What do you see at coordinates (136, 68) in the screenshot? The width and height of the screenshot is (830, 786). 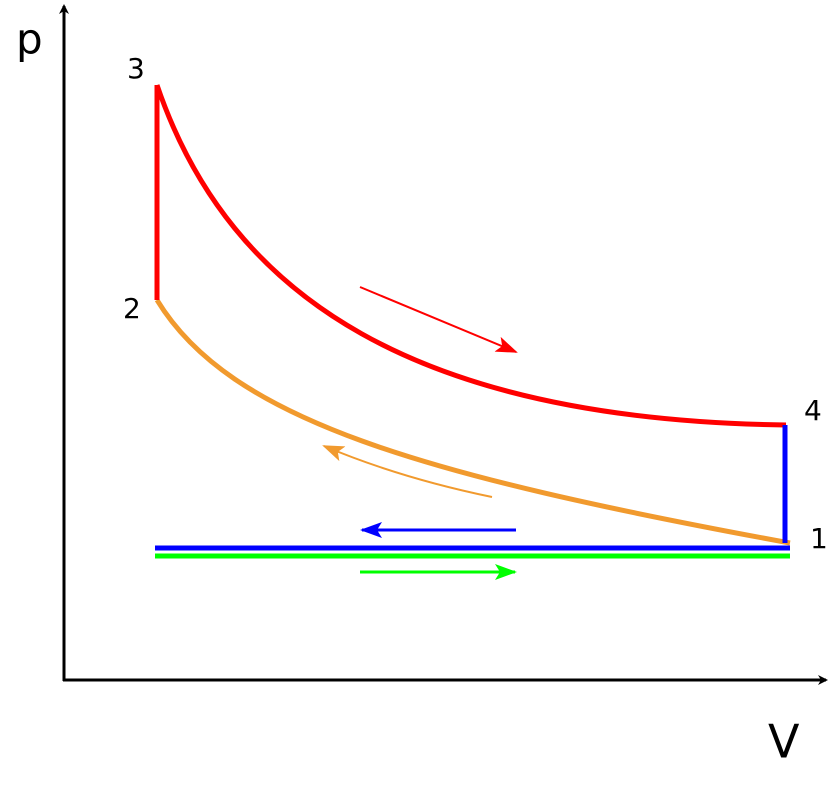 I see `point-label: 3` at bounding box center [136, 68].